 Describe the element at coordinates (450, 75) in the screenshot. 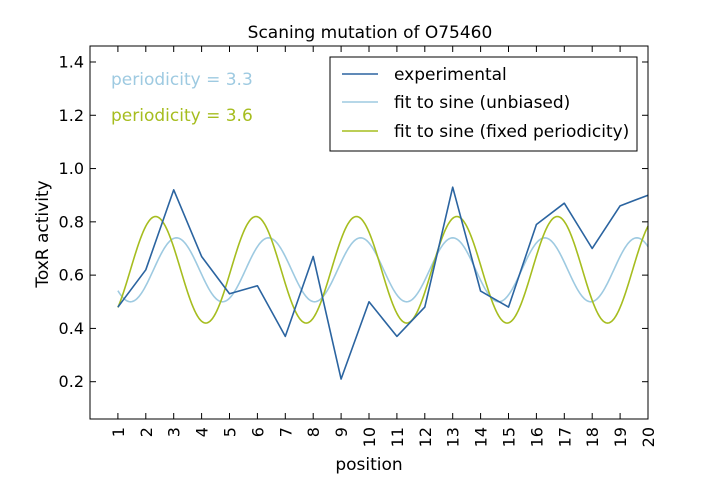

I see `legend-label-experimental: experimental` at that location.